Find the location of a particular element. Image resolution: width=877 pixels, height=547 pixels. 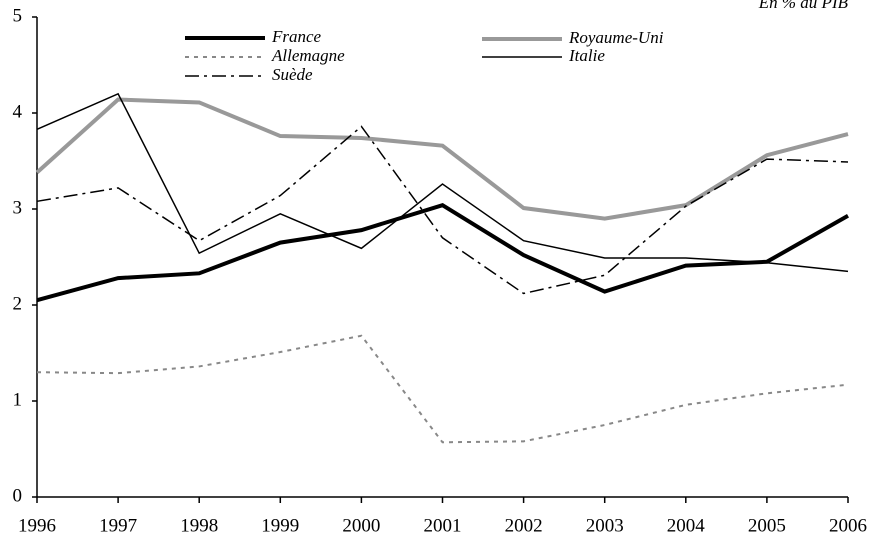

x-tick-label: 1996 is located at coordinates (37, 525).